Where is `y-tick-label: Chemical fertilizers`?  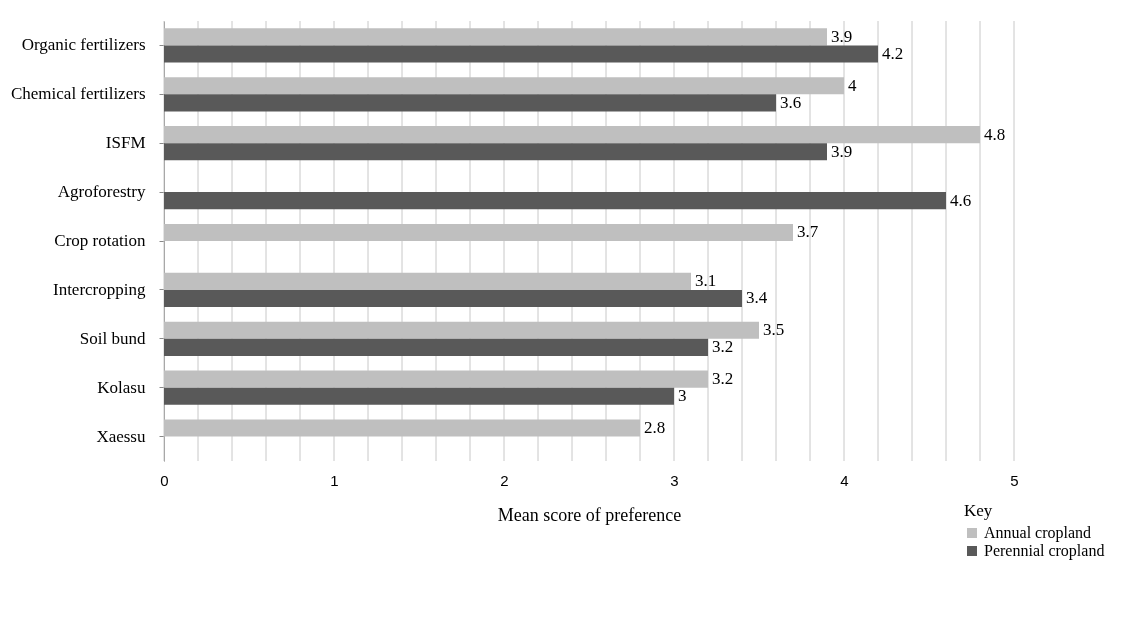 y-tick-label: Chemical fertilizers is located at coordinates (78, 94).